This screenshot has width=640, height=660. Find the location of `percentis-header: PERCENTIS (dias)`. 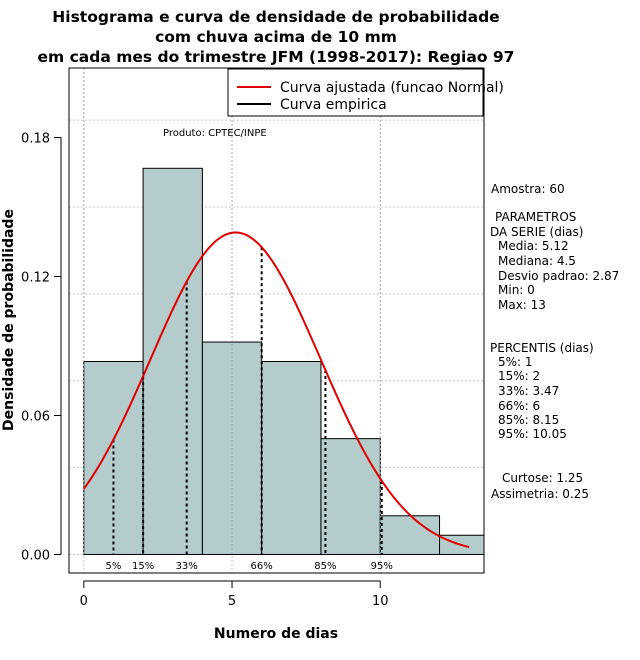

percentis-header: PERCENTIS (dias) is located at coordinates (542, 348).